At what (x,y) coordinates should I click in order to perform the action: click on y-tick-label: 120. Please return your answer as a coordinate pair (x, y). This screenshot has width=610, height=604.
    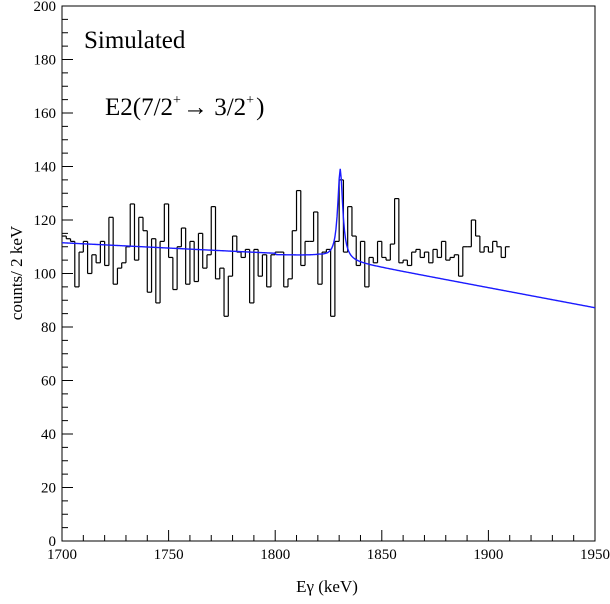
    Looking at the image, I should click on (45, 221).